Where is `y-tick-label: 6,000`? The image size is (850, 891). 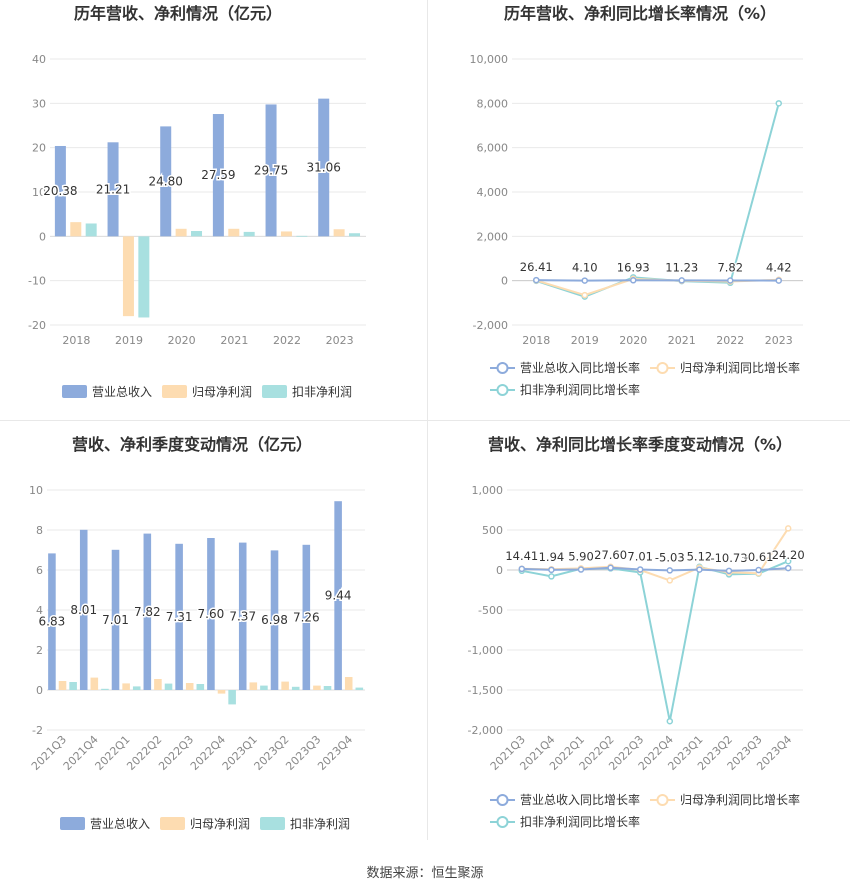 y-tick-label: 6,000 is located at coordinates (493, 148).